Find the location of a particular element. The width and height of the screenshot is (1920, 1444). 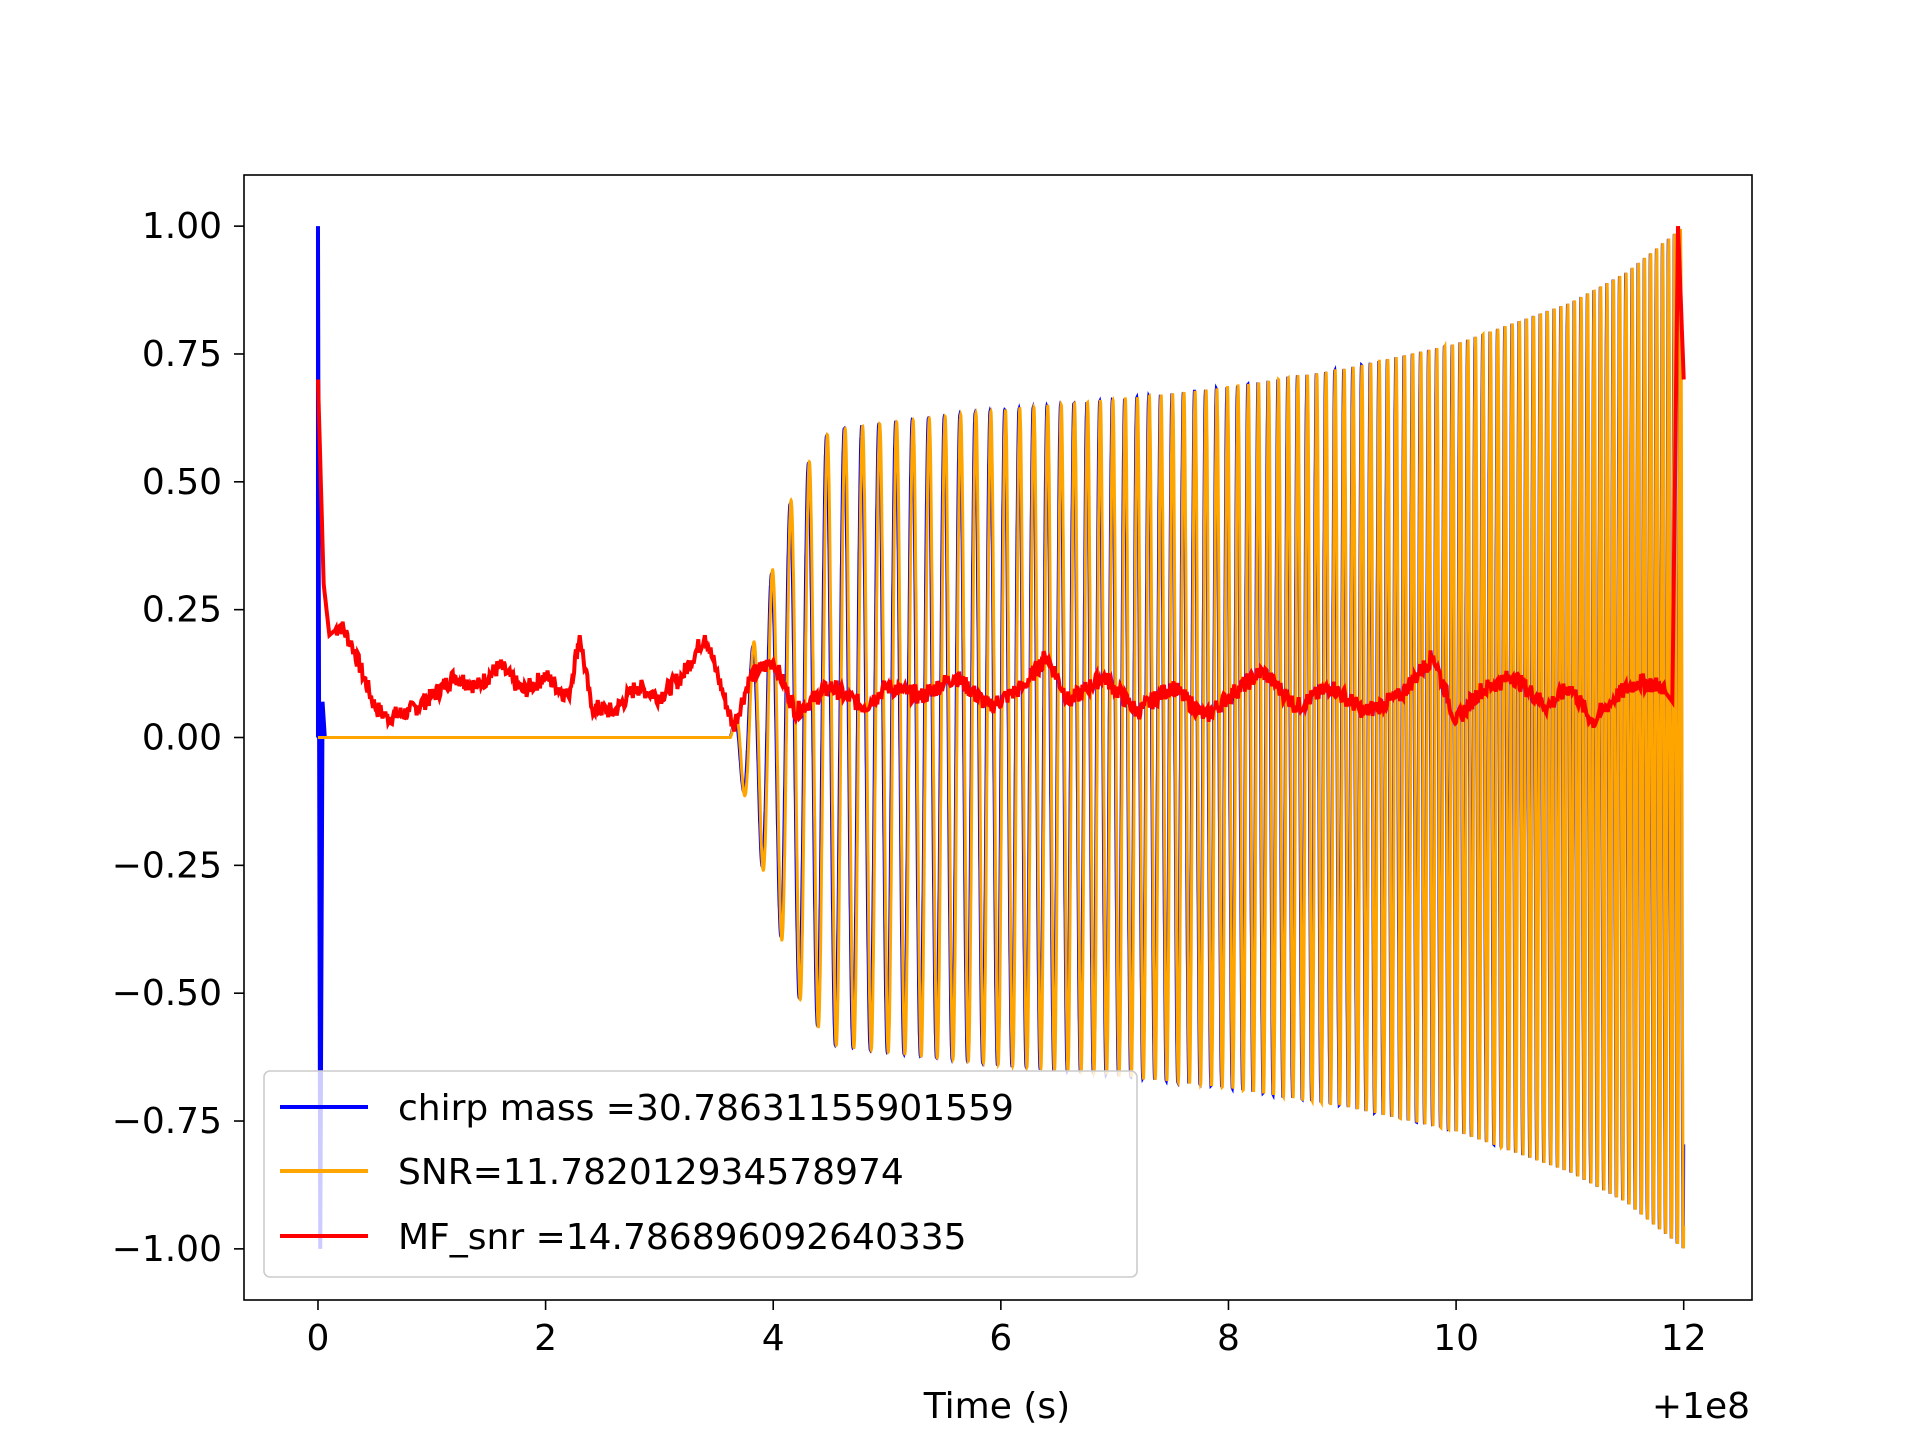

x-tick-label: 4 is located at coordinates (773, 1338).